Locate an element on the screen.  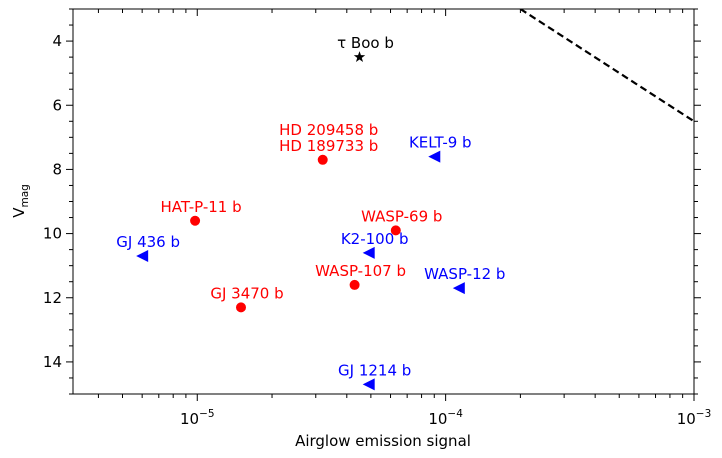
point-label: GJ 436 b is located at coordinates (148, 242).